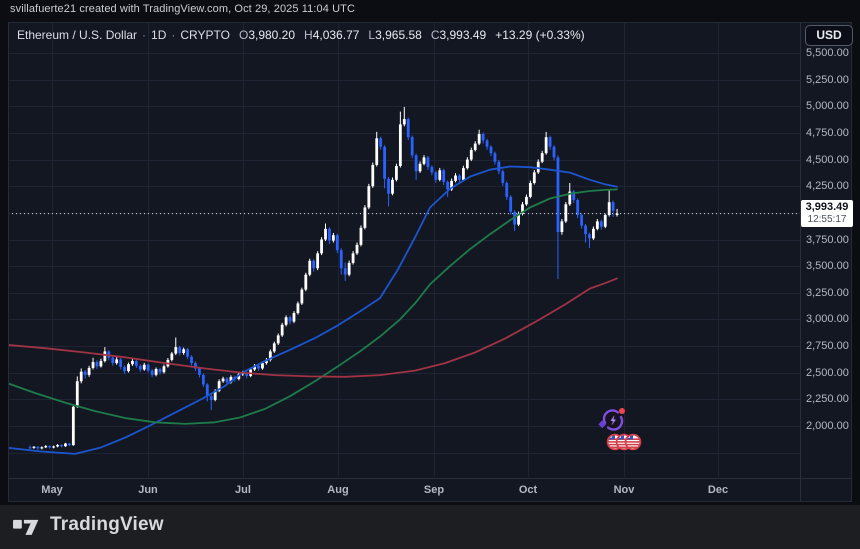 This screenshot has height=549, width=860. Describe the element at coordinates (540, 35) in the screenshot. I see `change-value: +13.29 (+0.33%)` at that location.